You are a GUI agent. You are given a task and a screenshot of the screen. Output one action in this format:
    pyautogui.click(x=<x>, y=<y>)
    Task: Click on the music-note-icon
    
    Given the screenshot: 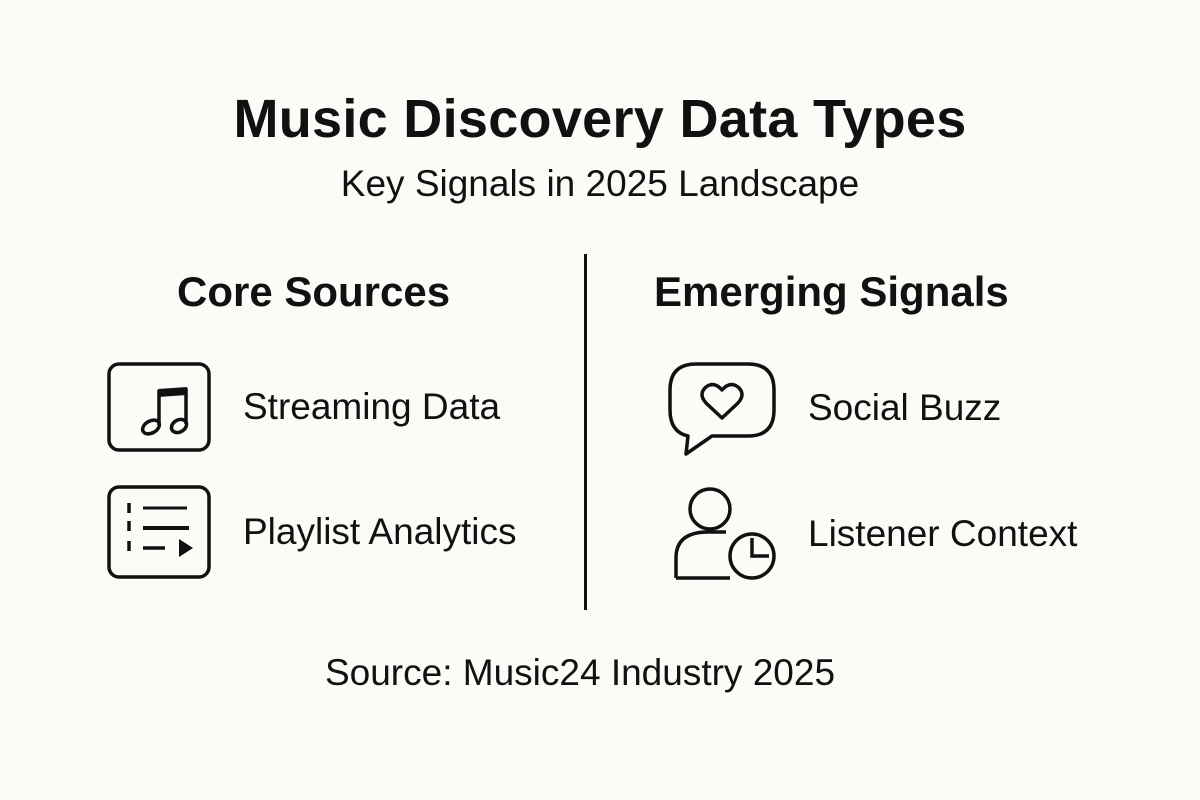 What is the action you would take?
    pyautogui.click(x=159, y=407)
    